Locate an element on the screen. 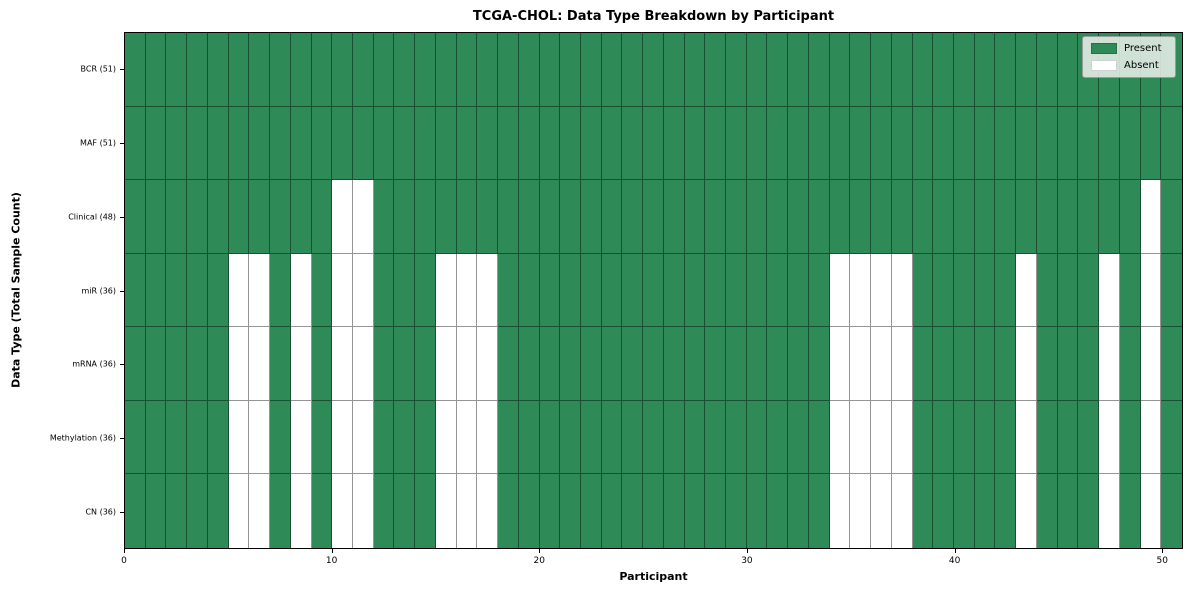 The image size is (1200, 600). legend-absent-label: Absent is located at coordinates (1141, 65).